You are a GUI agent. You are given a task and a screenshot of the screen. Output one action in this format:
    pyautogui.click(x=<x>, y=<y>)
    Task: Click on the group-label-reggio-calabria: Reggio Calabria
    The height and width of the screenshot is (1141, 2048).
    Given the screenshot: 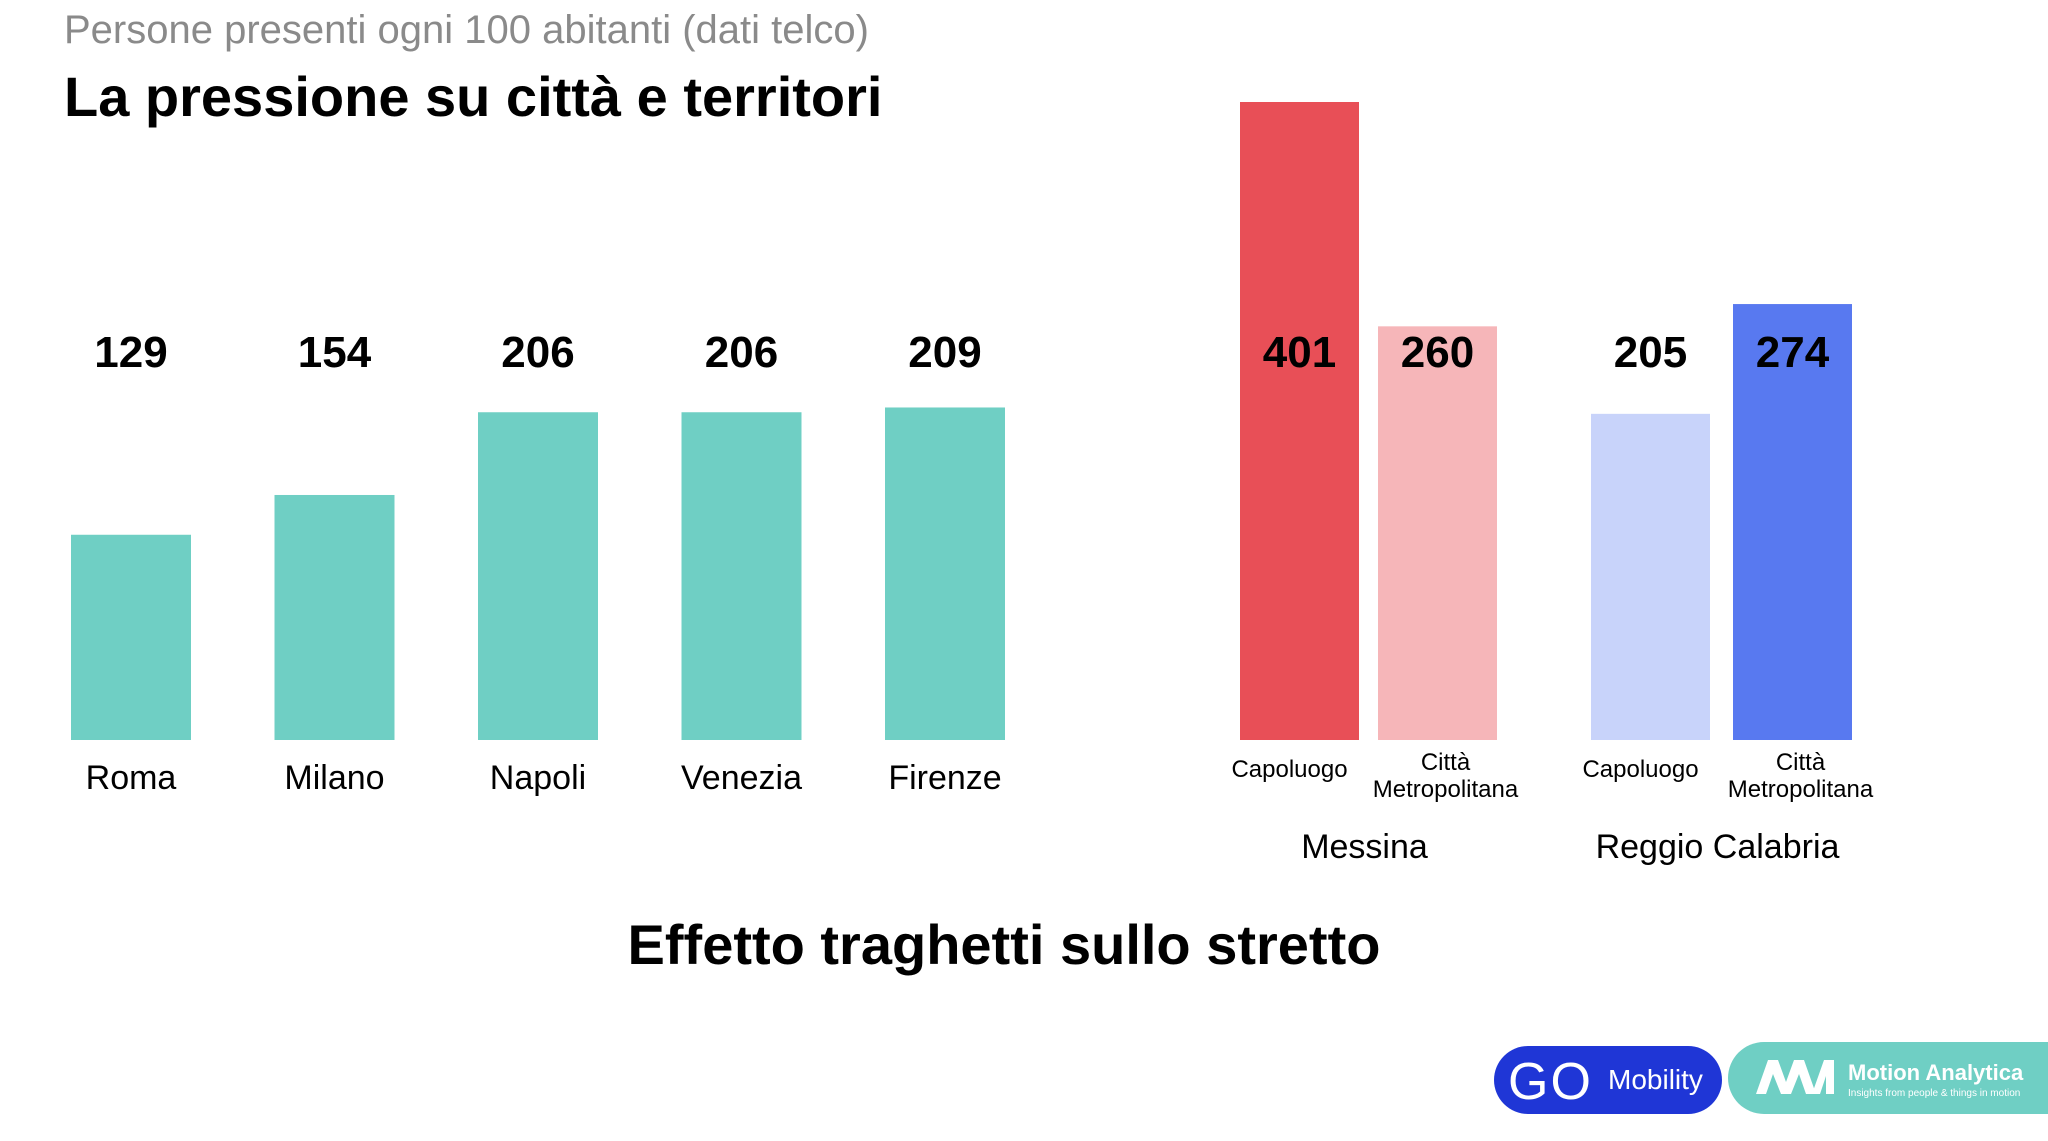 What is the action you would take?
    pyautogui.click(x=1718, y=847)
    